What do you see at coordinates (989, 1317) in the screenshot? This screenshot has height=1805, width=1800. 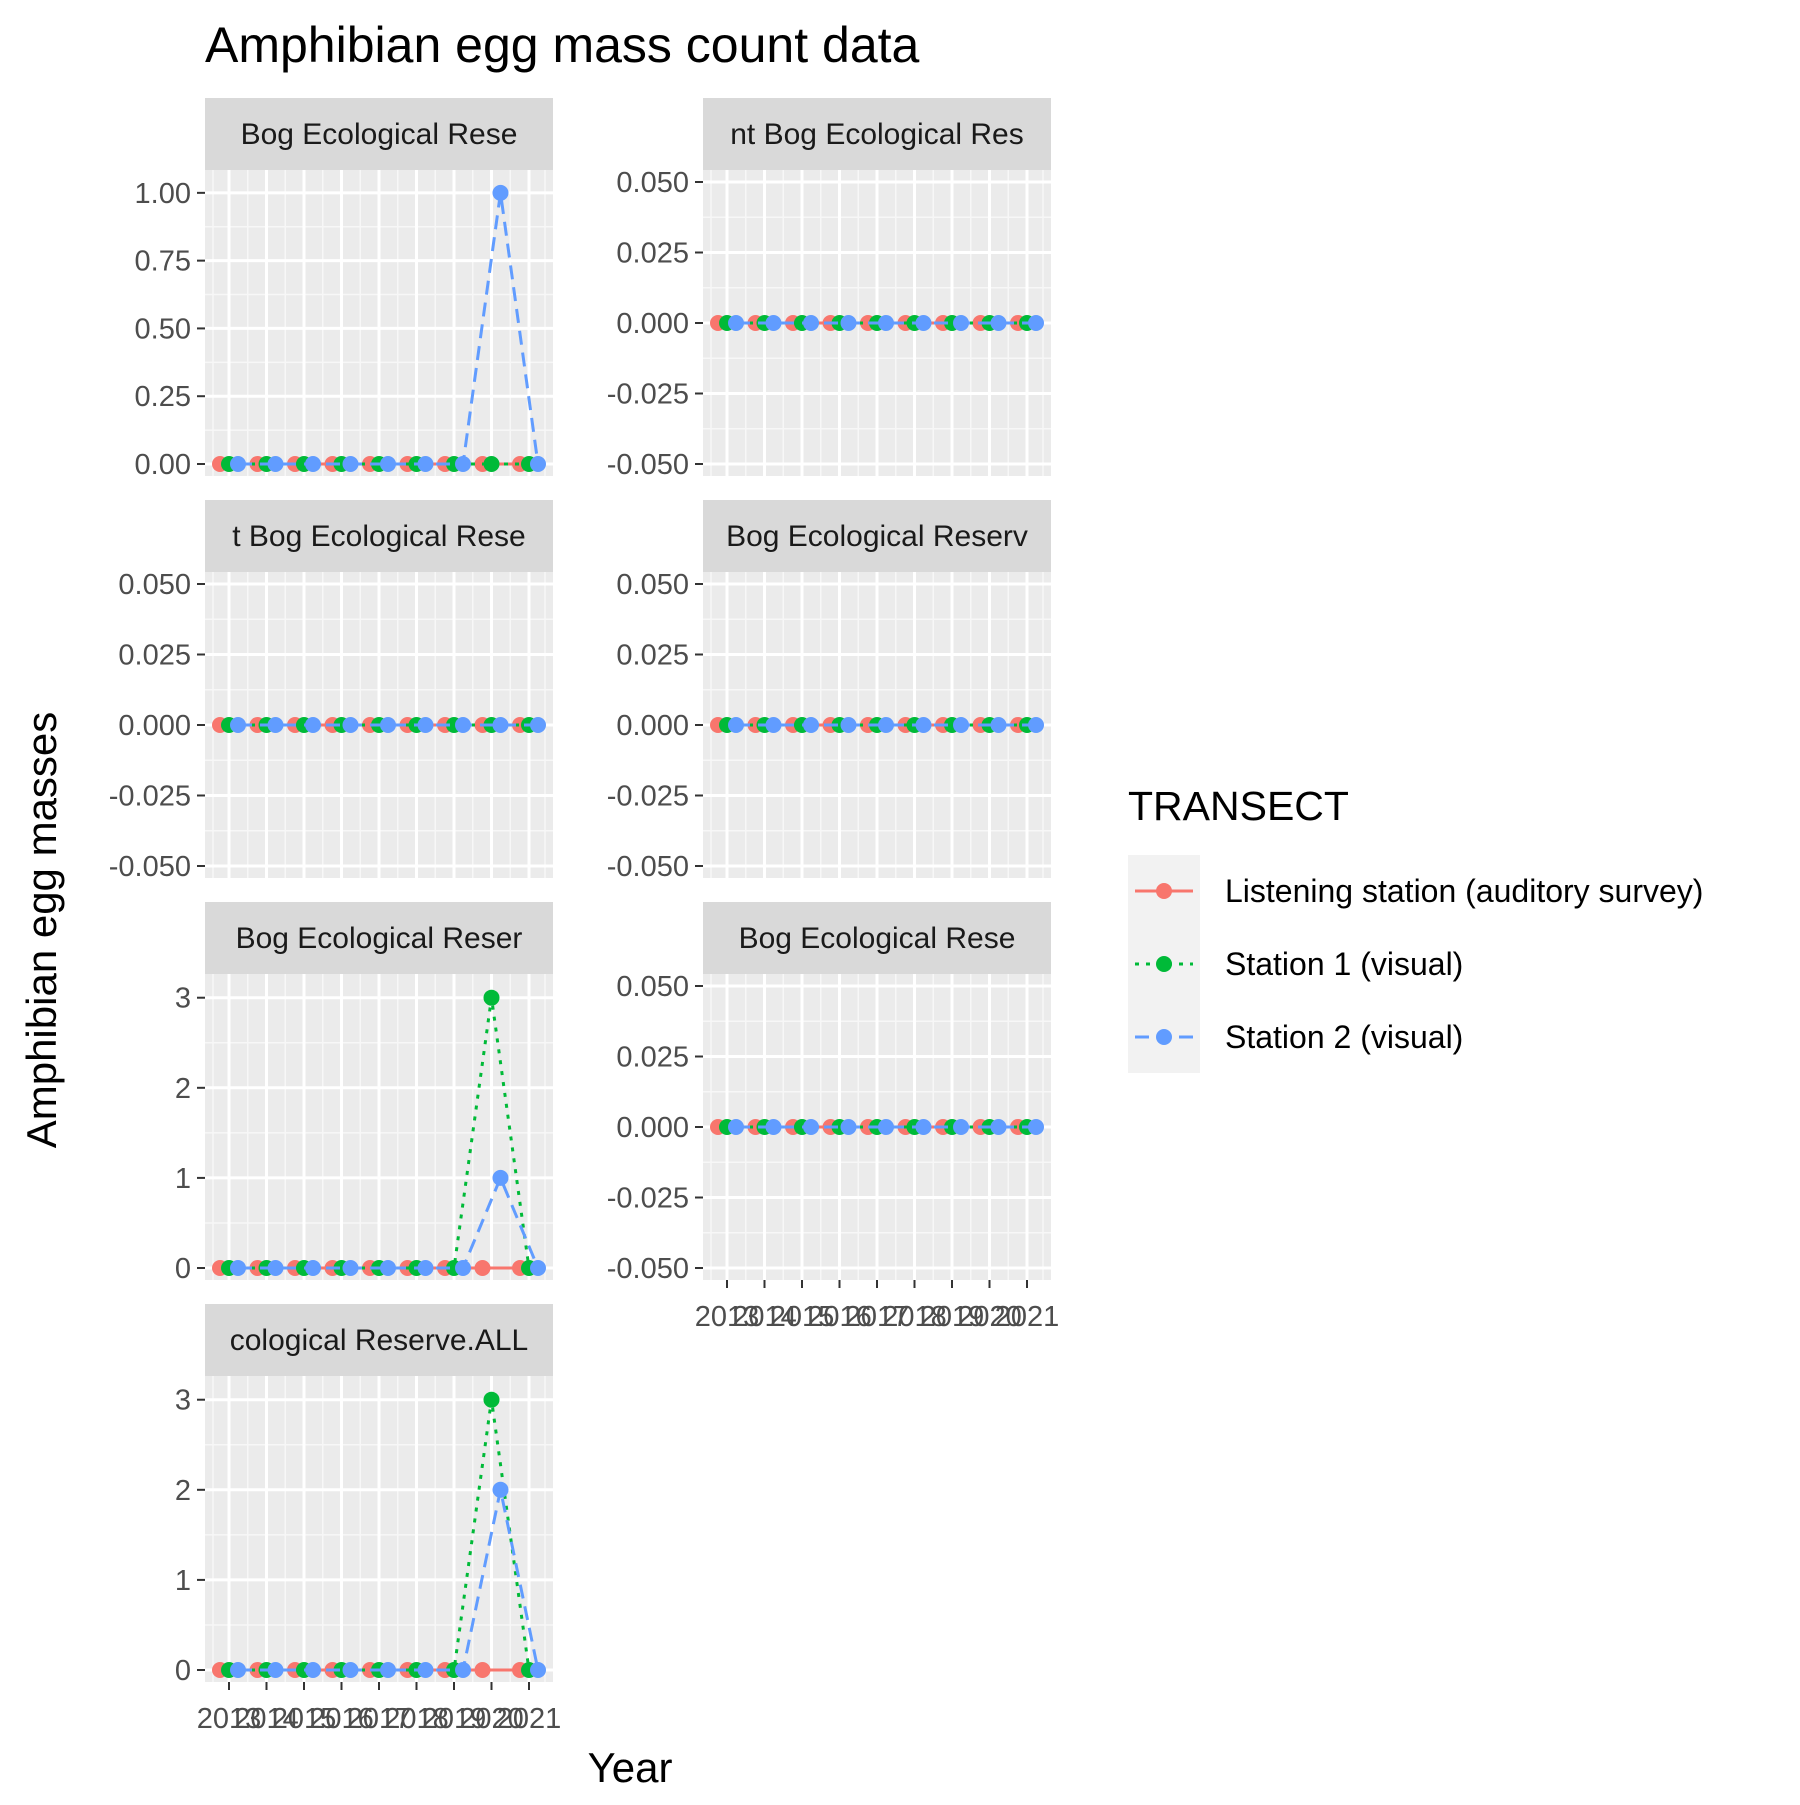 I see `x-tick-label: 2020` at bounding box center [989, 1317].